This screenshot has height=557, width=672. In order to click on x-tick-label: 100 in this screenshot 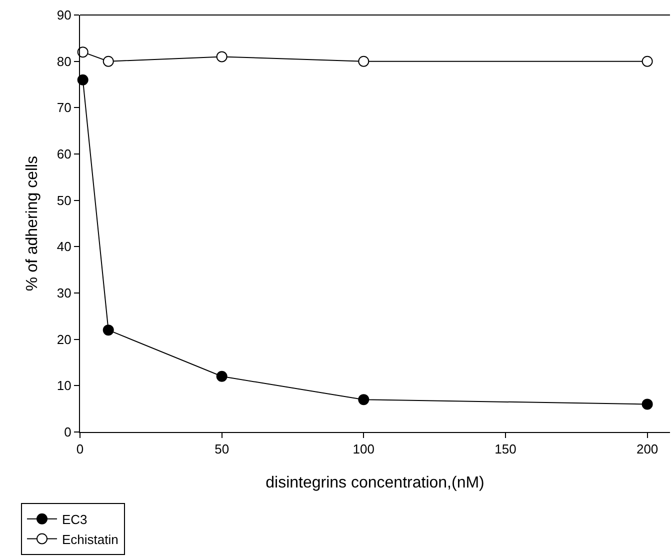, I will do `click(363, 449)`.